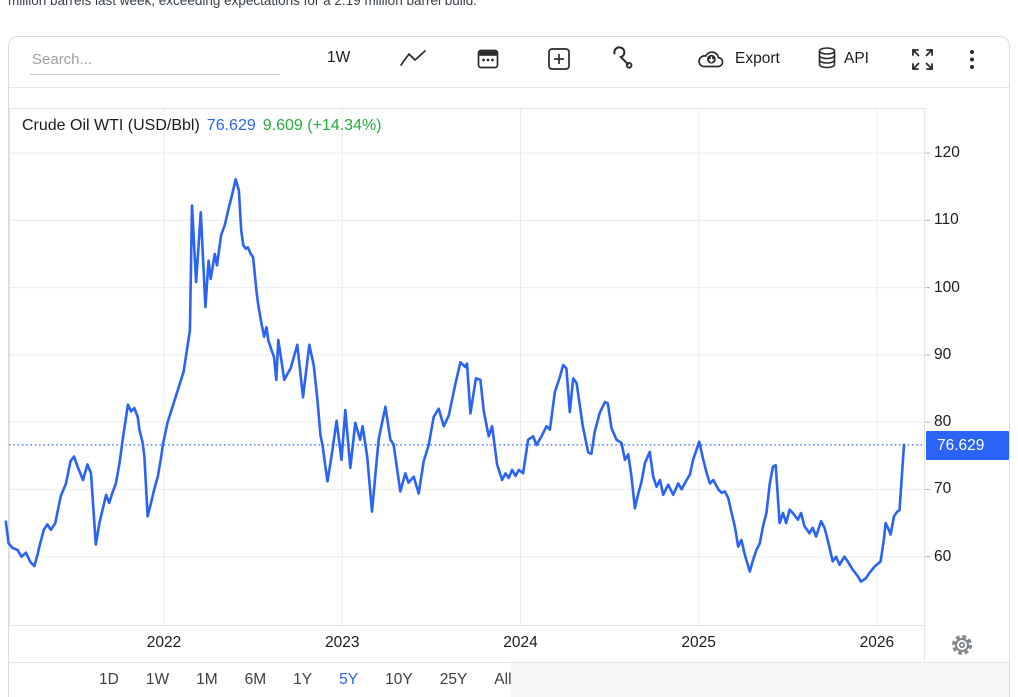 The width and height of the screenshot is (1018, 697). I want to click on range-button-1y: 1Y, so click(303, 679).